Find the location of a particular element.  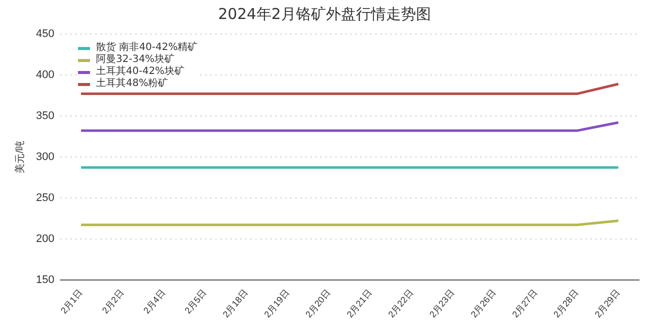

x-tick-label: 2月26日 is located at coordinates (483, 304).